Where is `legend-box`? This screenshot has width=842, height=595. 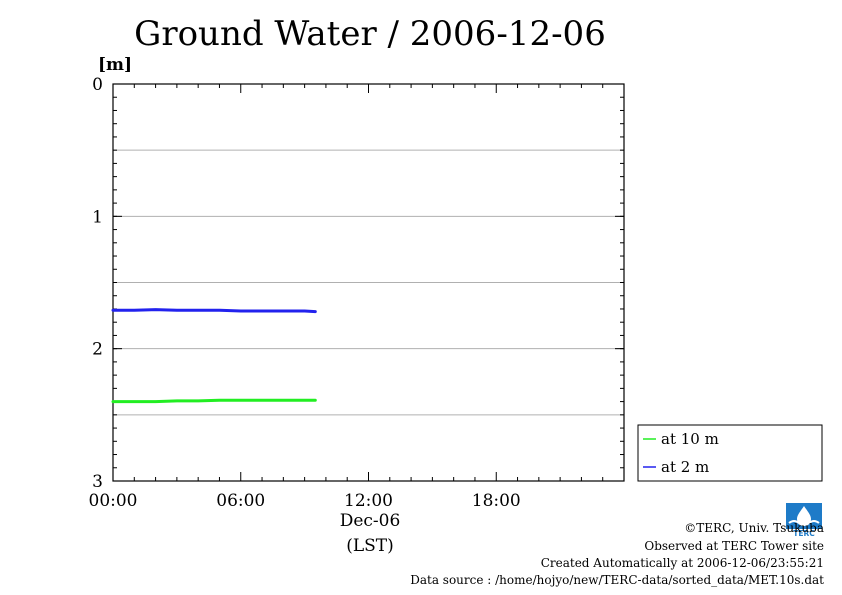
legend-box is located at coordinates (730, 453).